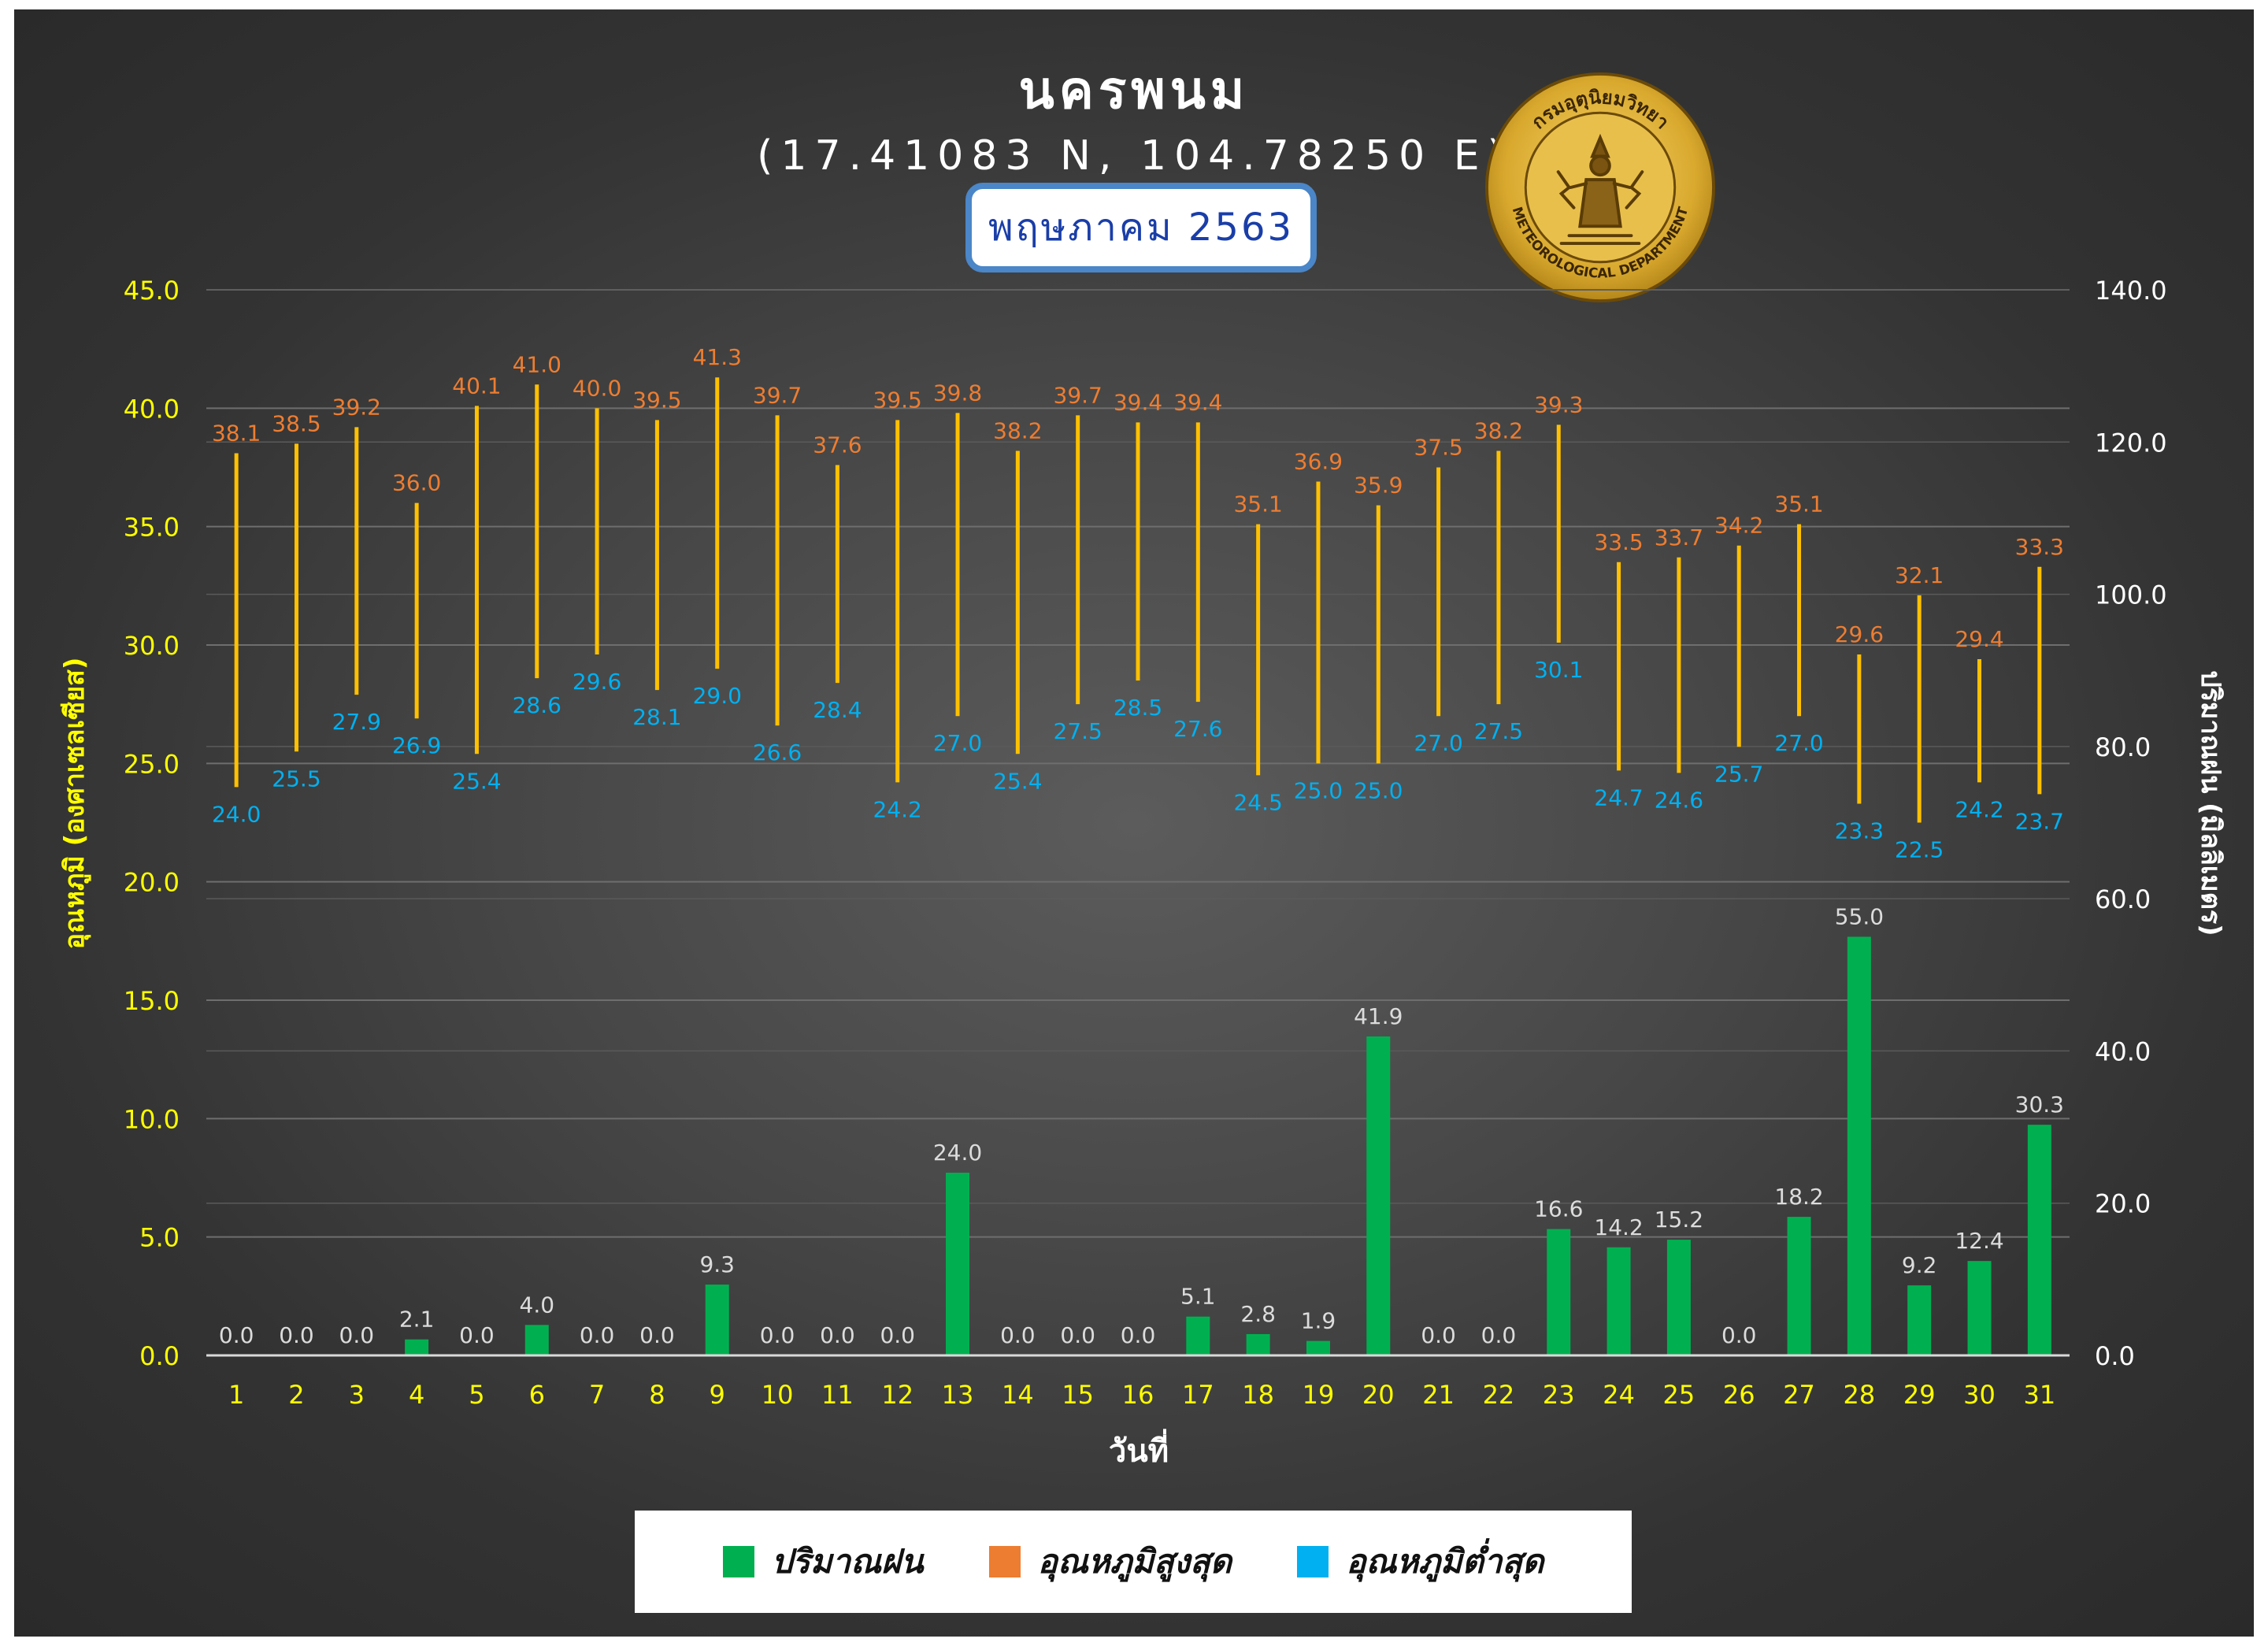 The image size is (2268, 1646). I want to click on min-temp-label: 24.6, so click(1679, 800).